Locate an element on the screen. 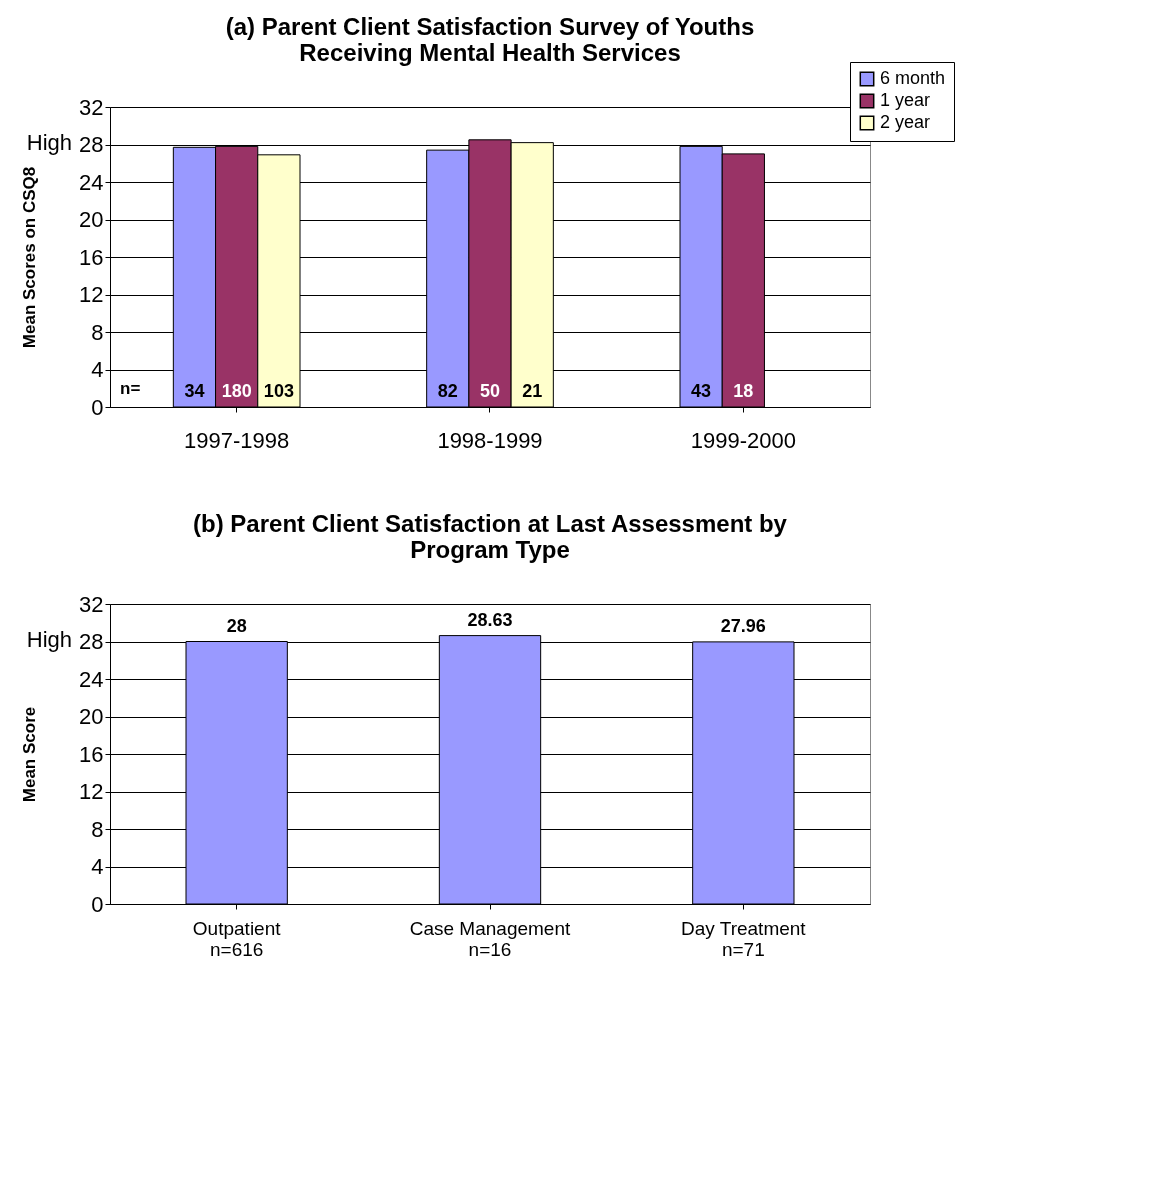 This screenshot has width=1167, height=1187. data-label: 27.96 is located at coordinates (743, 625).